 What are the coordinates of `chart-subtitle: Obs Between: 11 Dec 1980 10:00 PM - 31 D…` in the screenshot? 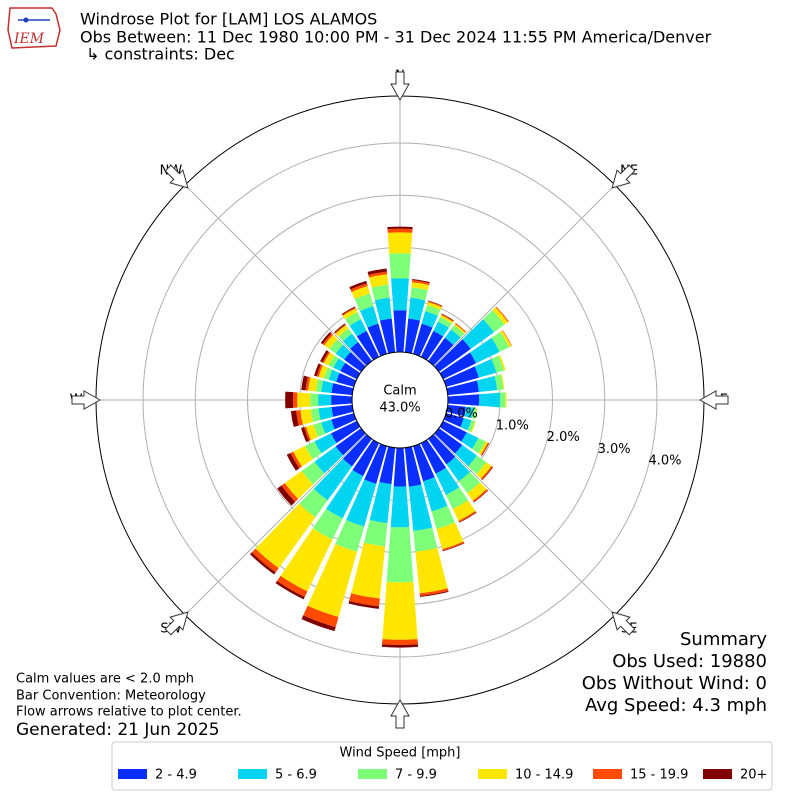 It's located at (396, 37).